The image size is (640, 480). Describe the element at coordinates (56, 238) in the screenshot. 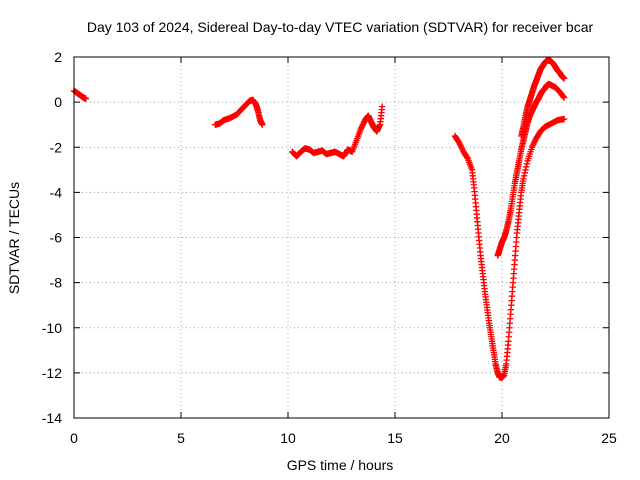

I see `y-tick-label: -6` at that location.